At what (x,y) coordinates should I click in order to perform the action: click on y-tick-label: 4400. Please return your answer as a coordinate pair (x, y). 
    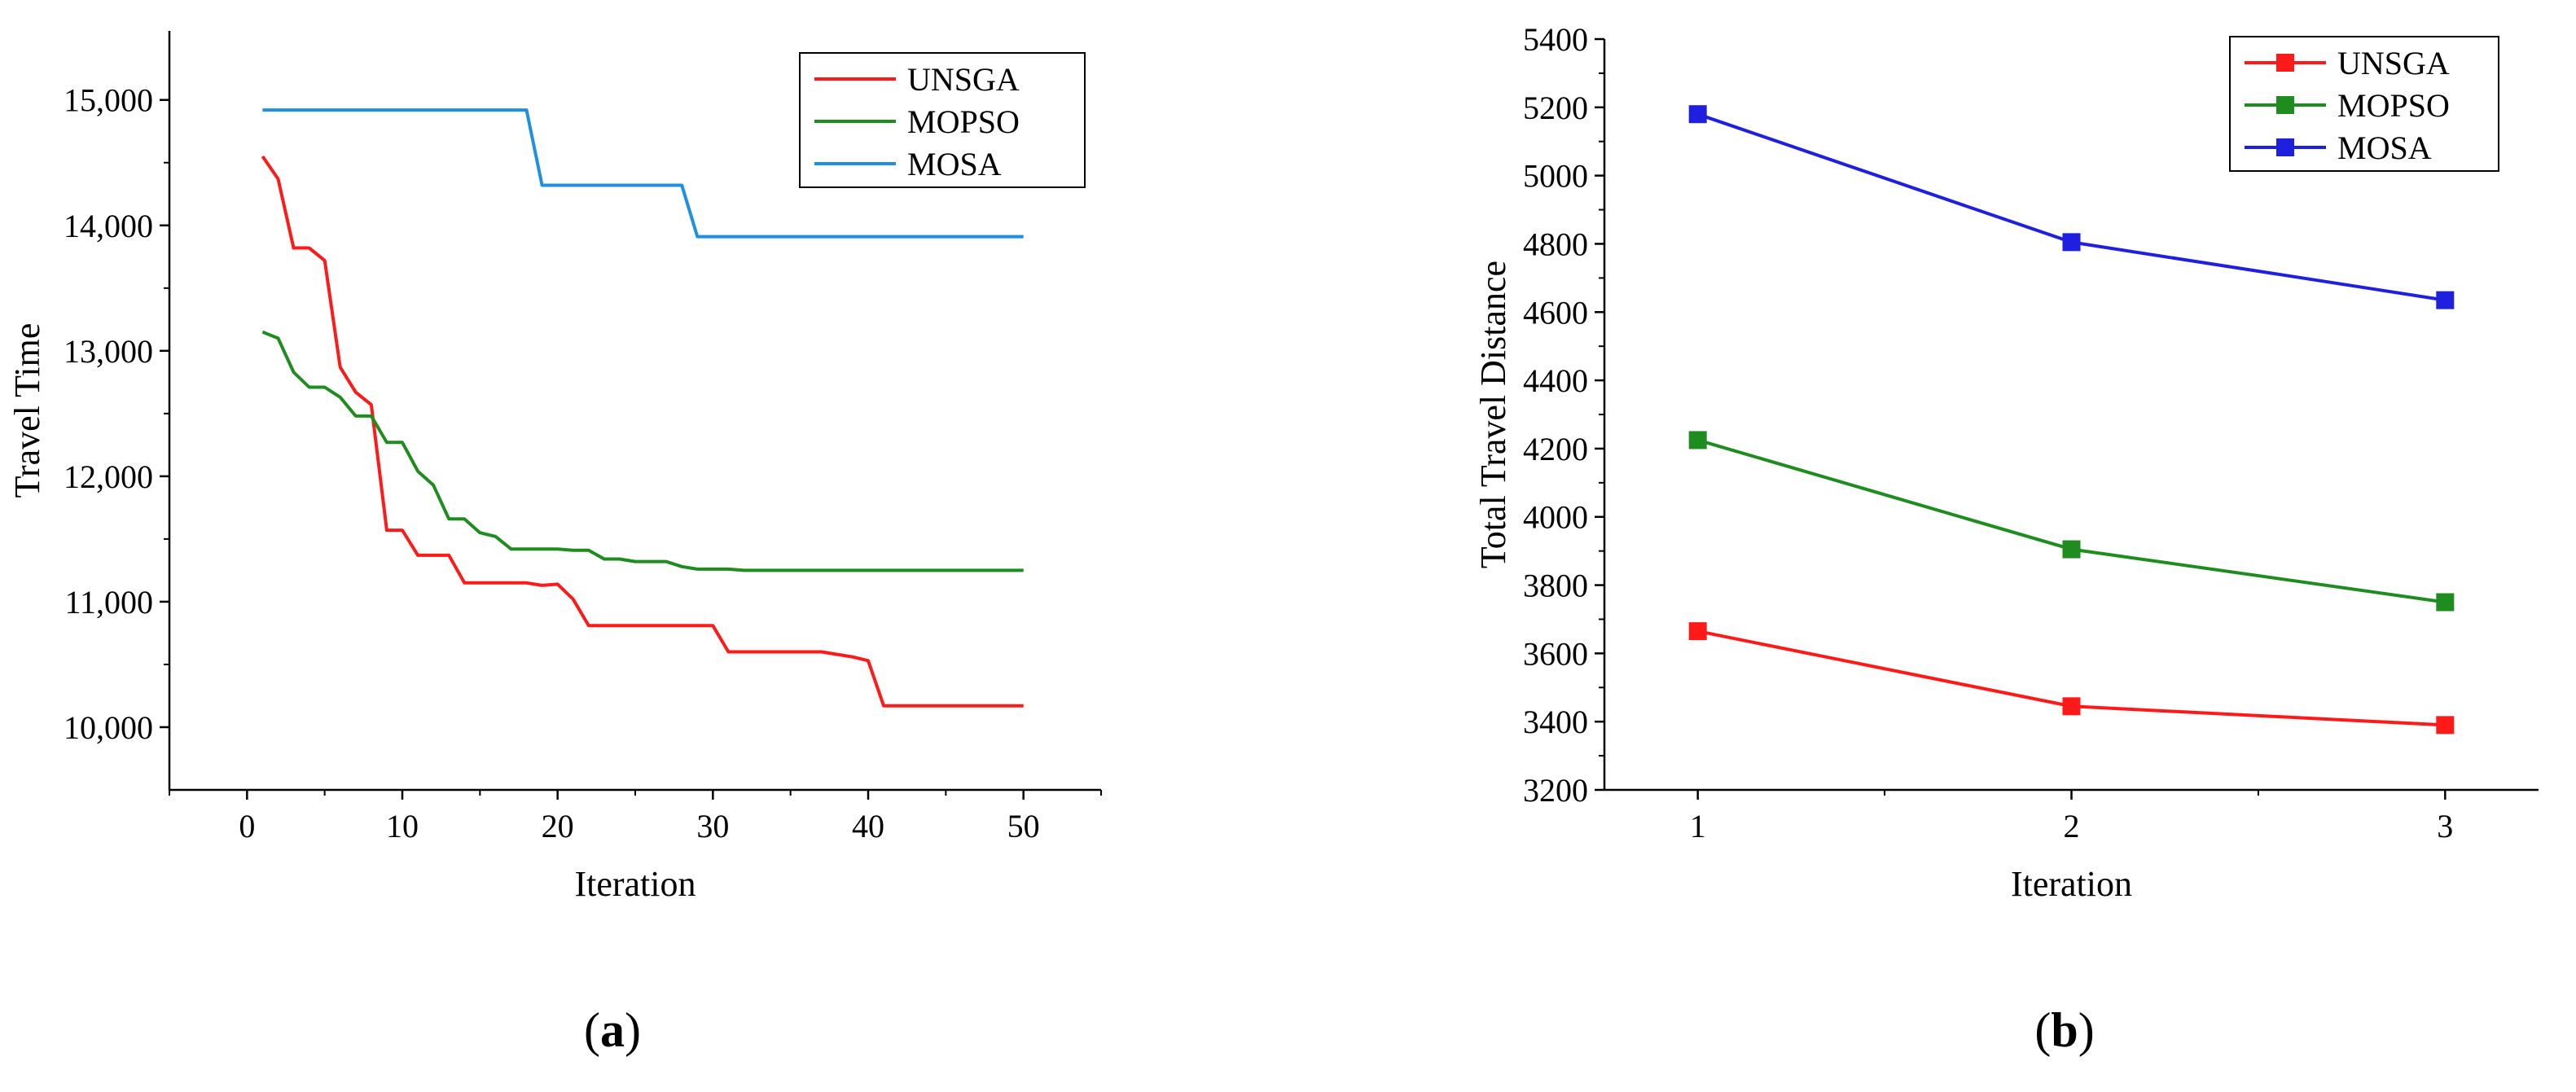
    Looking at the image, I should click on (1555, 380).